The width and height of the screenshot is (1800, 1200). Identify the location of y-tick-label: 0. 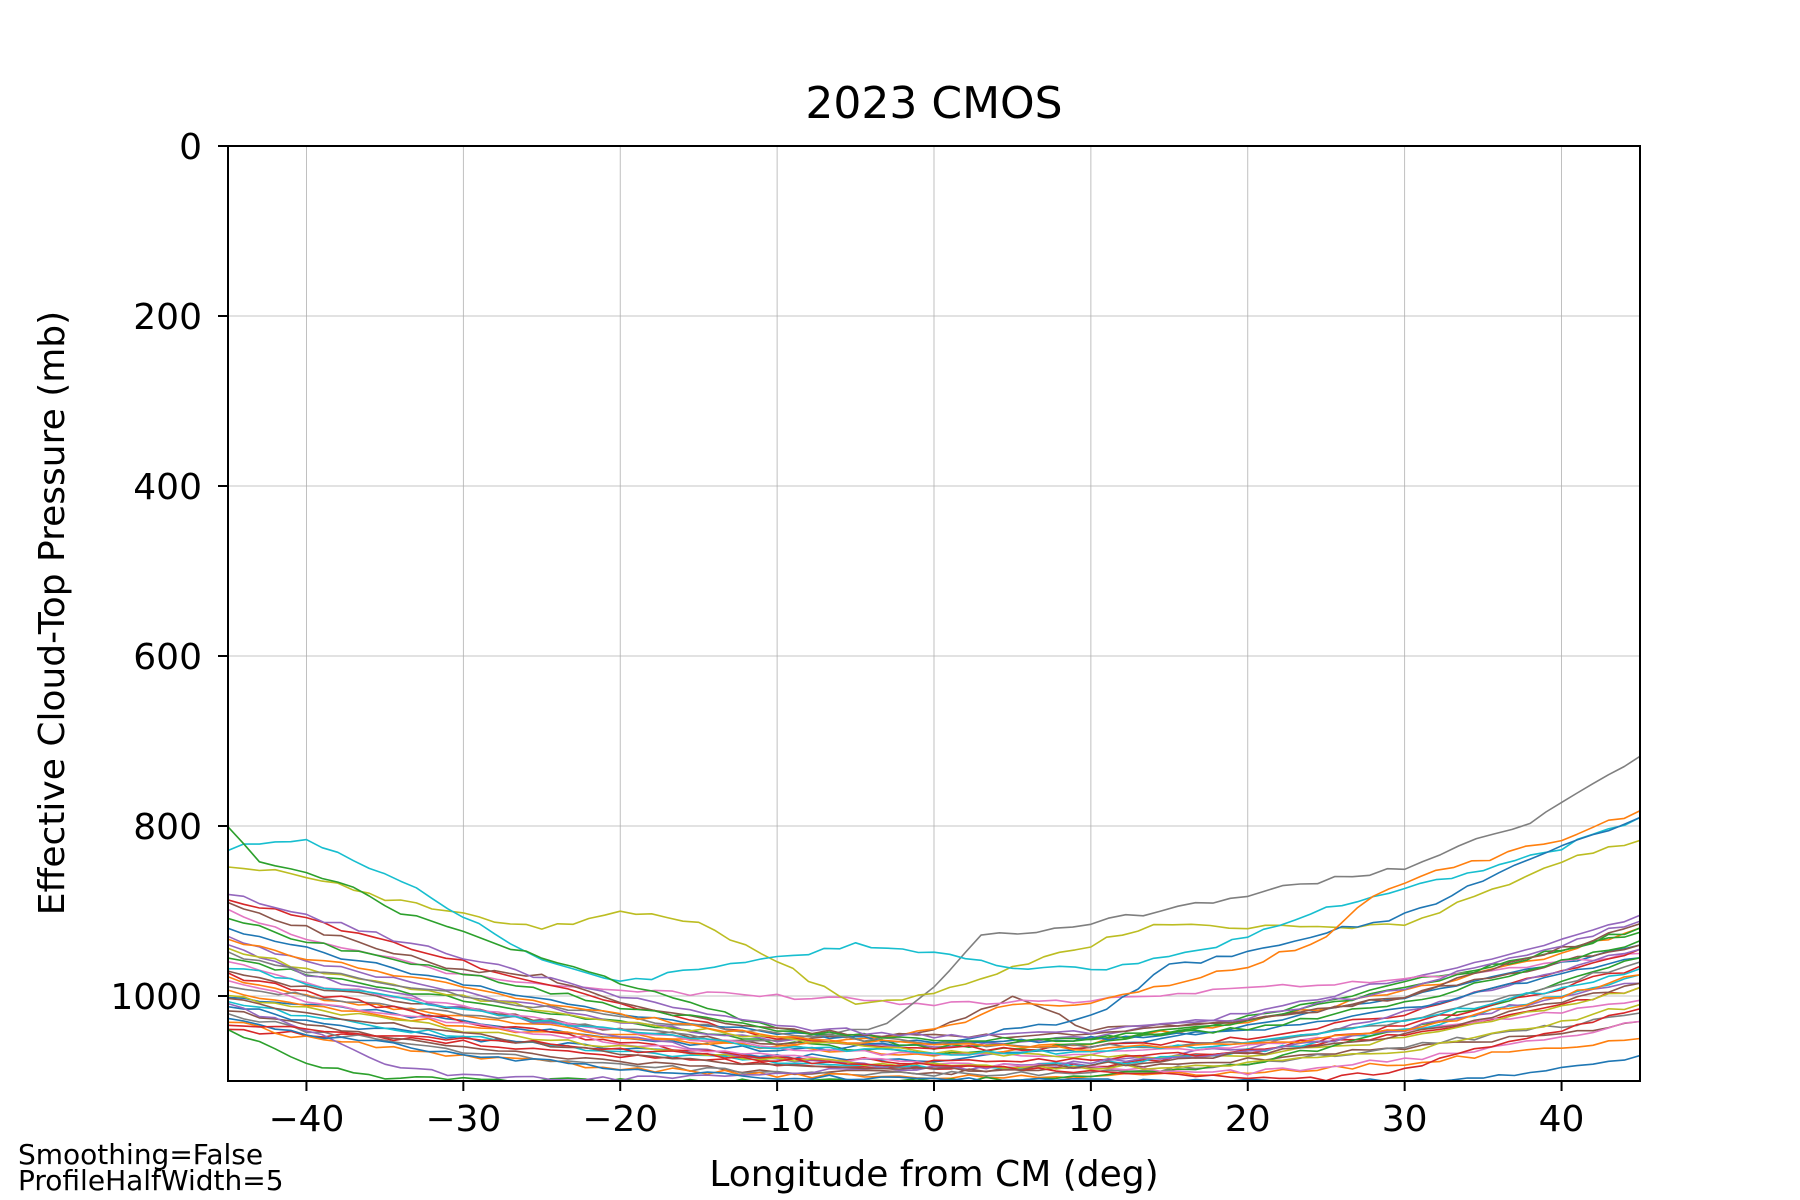
(190, 147).